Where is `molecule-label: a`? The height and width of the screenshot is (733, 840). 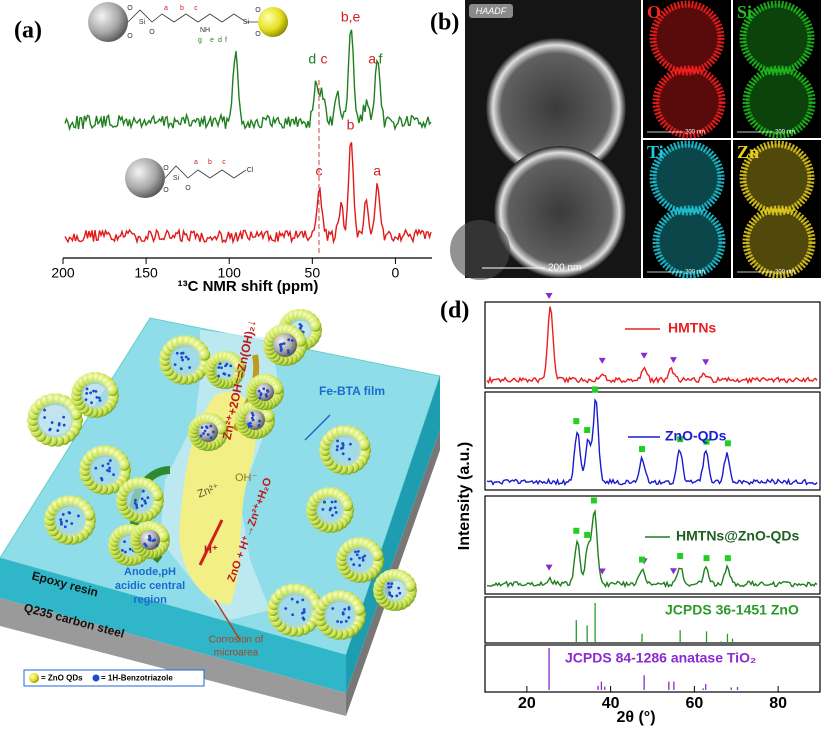
molecule-label: a is located at coordinates (166, 8).